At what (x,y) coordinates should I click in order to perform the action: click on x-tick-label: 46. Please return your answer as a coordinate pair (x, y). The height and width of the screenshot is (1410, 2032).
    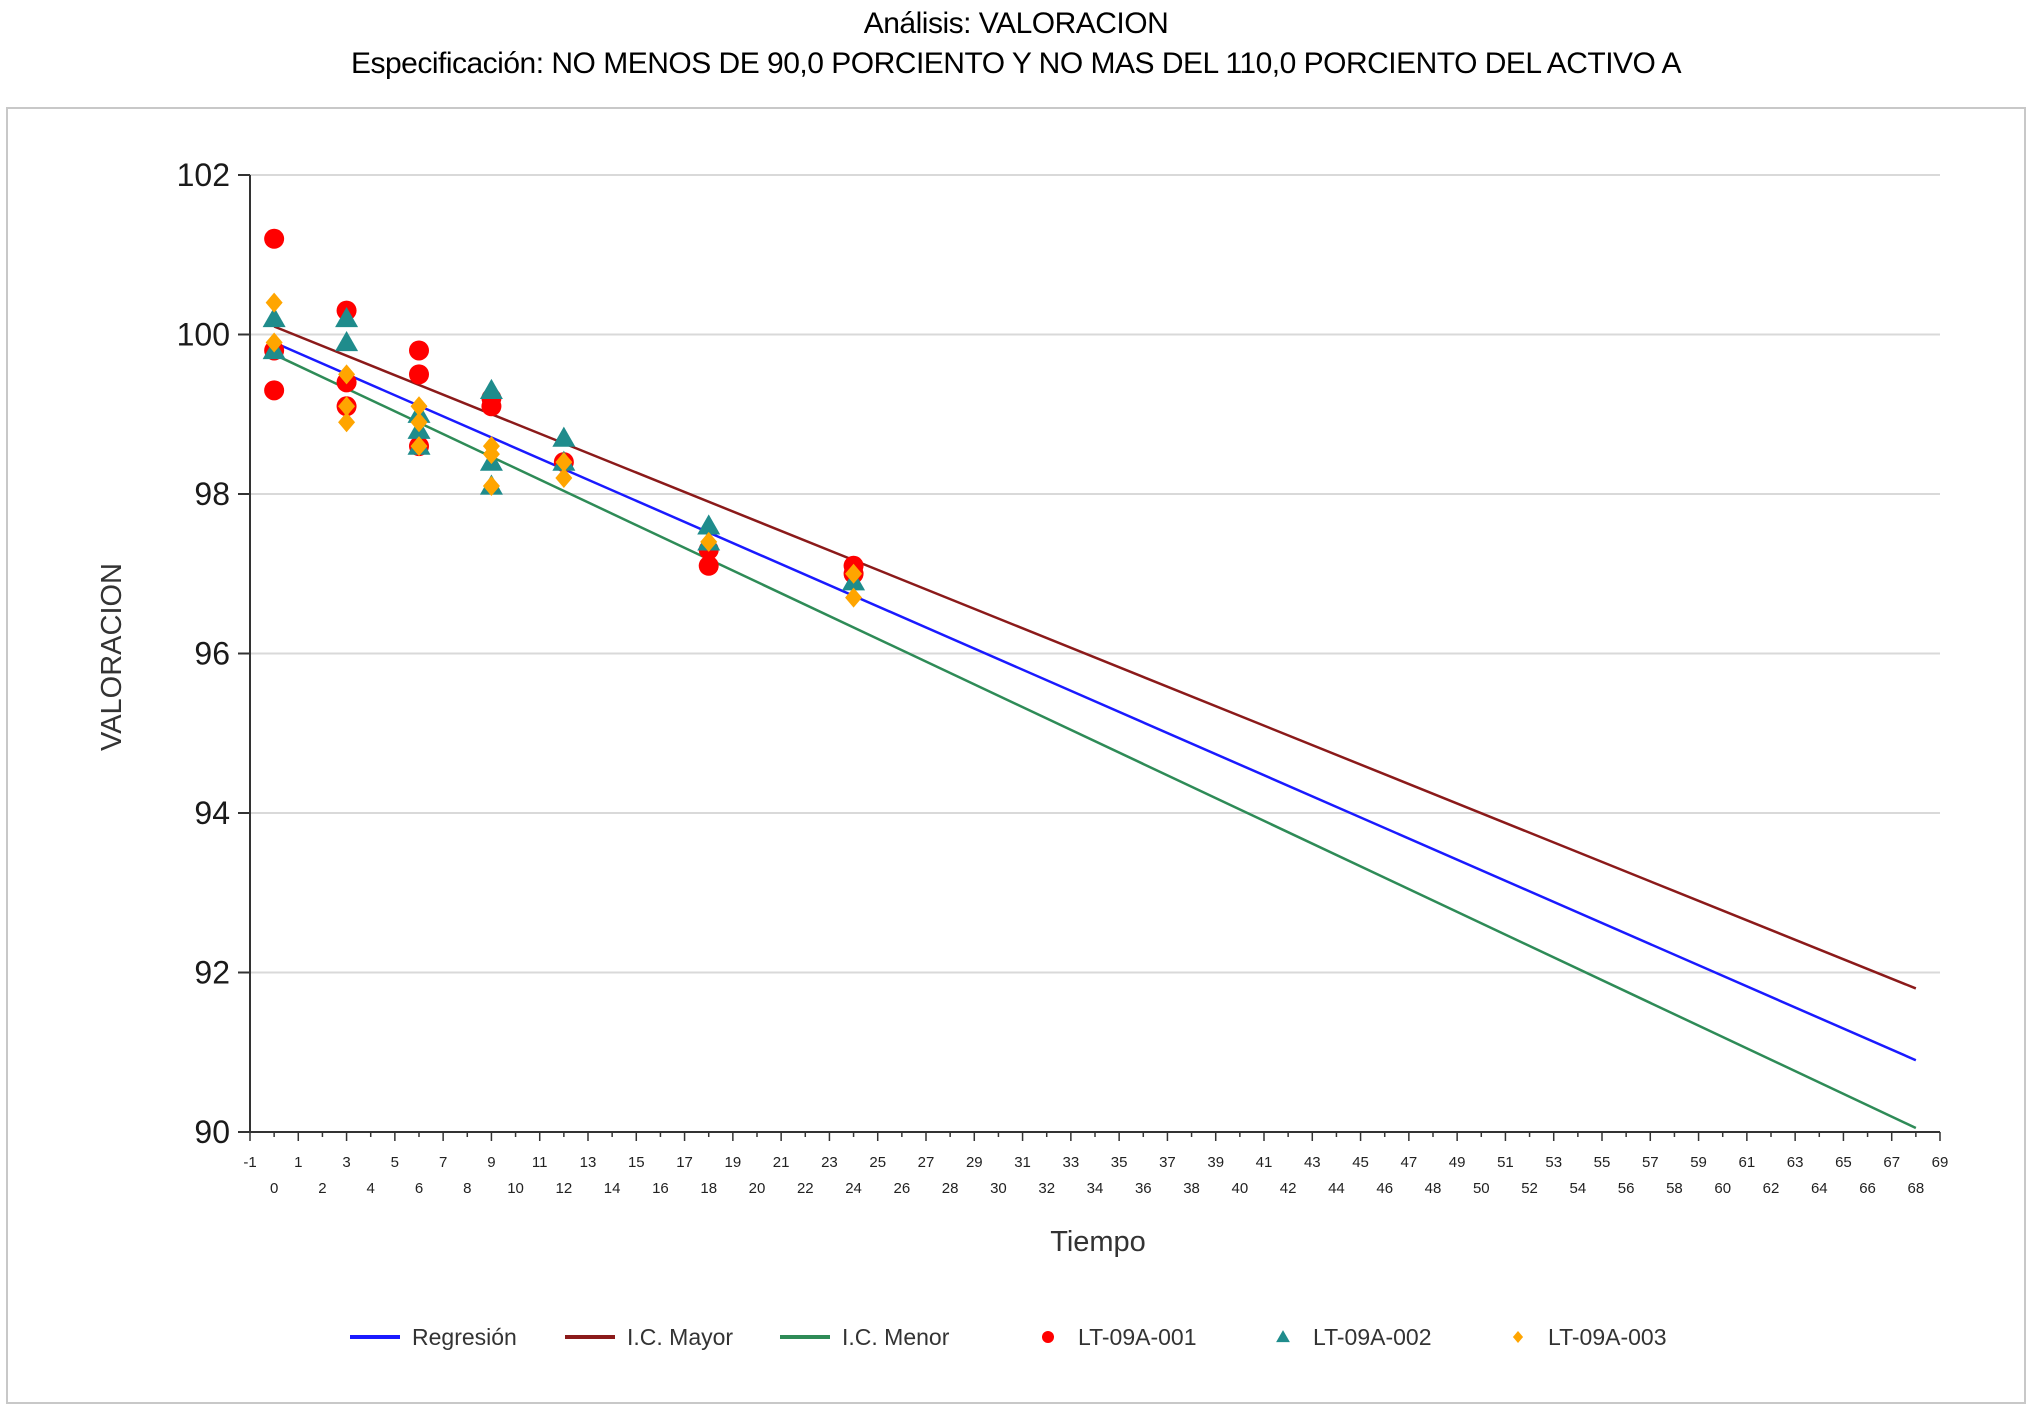
    Looking at the image, I should click on (1384, 1188).